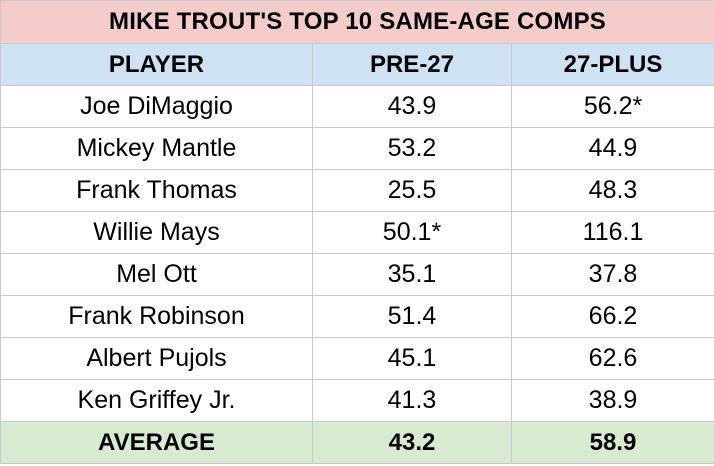  What do you see at coordinates (412, 190) in the screenshot?
I see `pre27-cell: 25.5` at bounding box center [412, 190].